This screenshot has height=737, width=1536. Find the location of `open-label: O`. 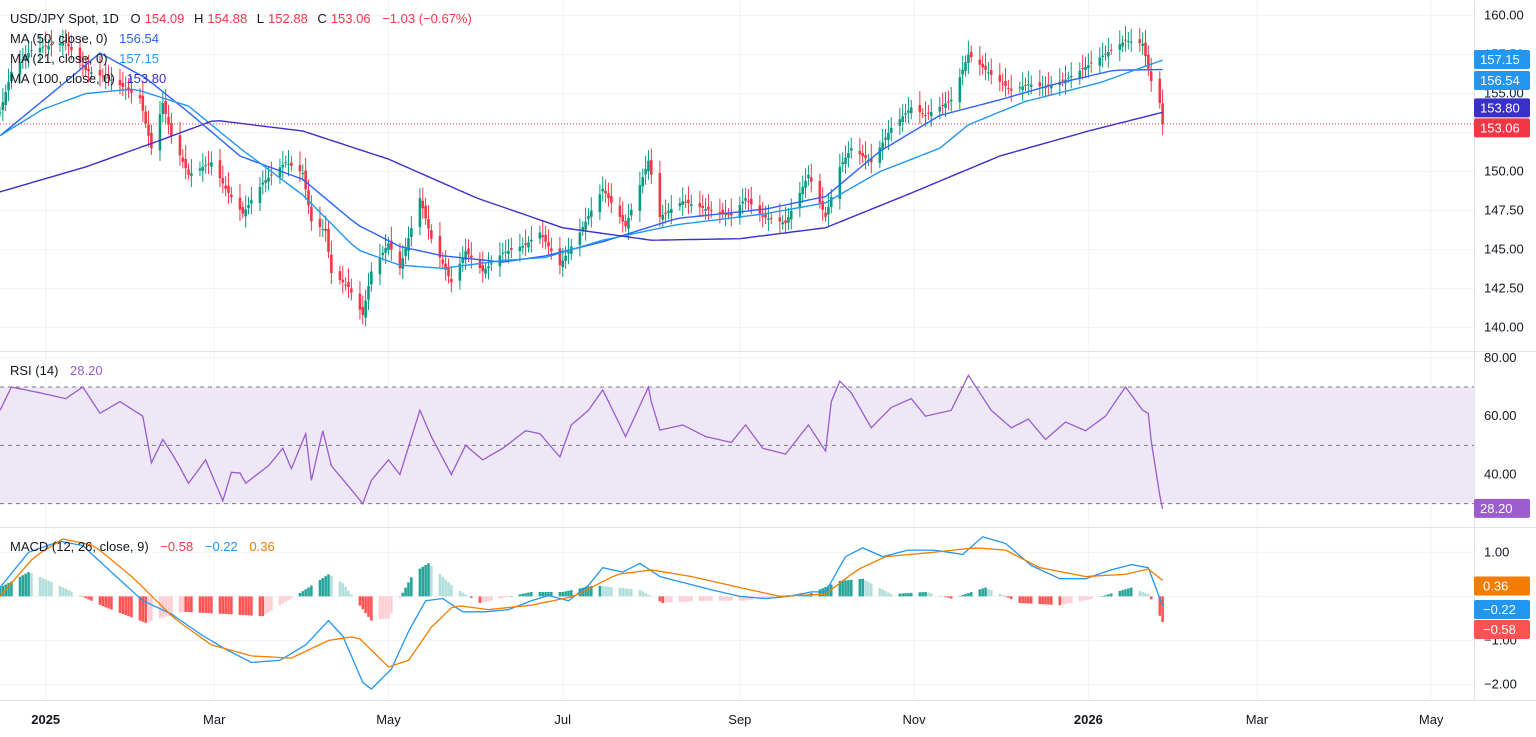

open-label: O is located at coordinates (135, 18).